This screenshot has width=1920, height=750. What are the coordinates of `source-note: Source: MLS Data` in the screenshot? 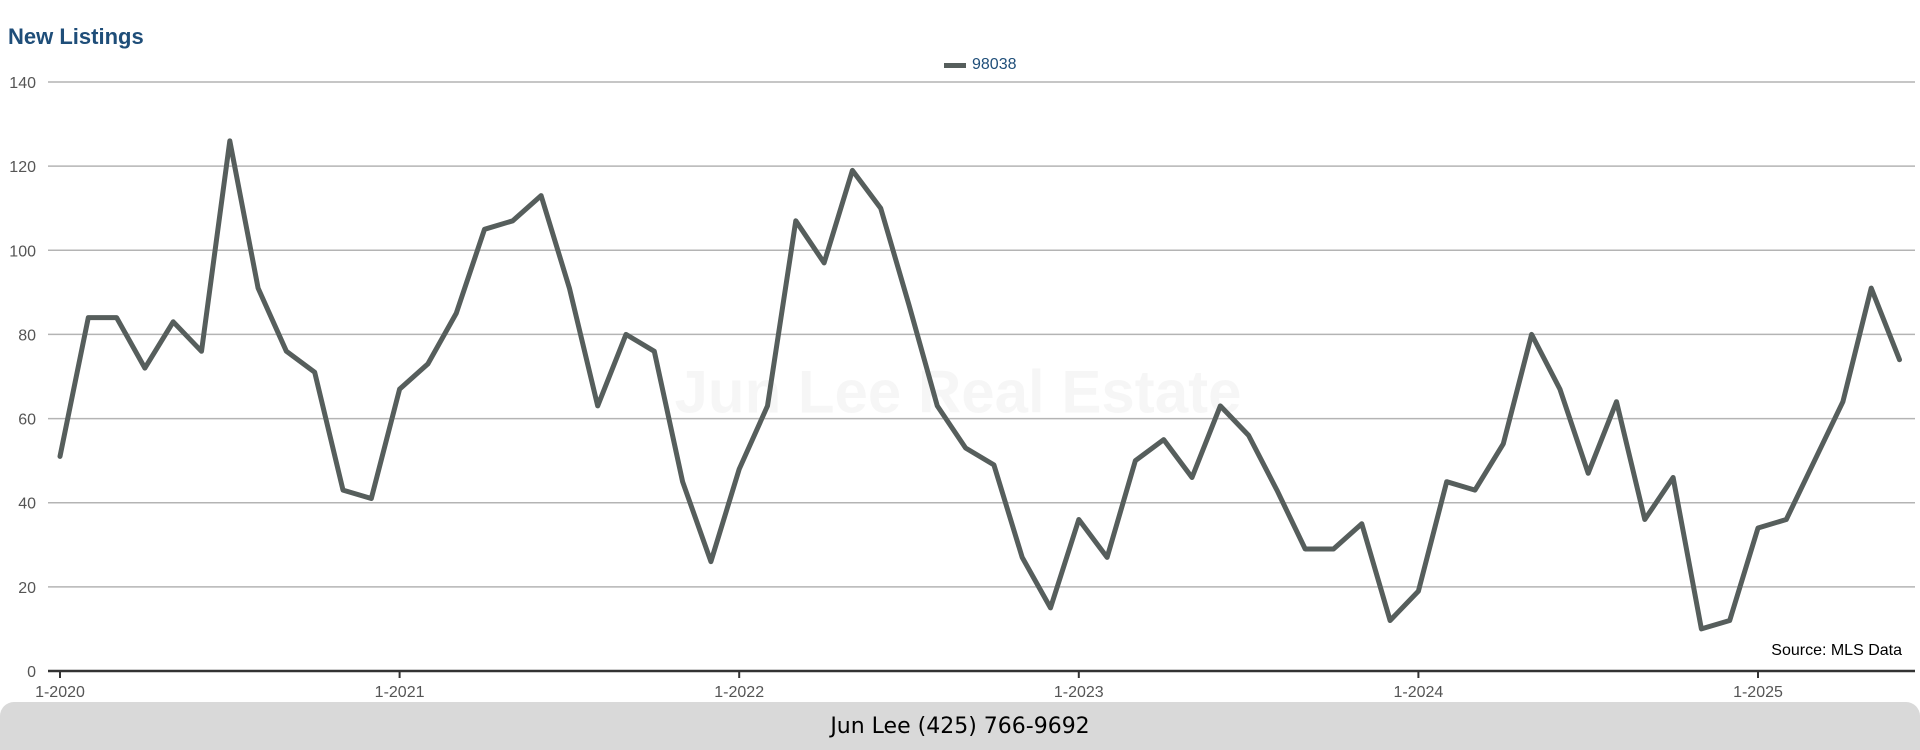 It's located at (1836, 650).